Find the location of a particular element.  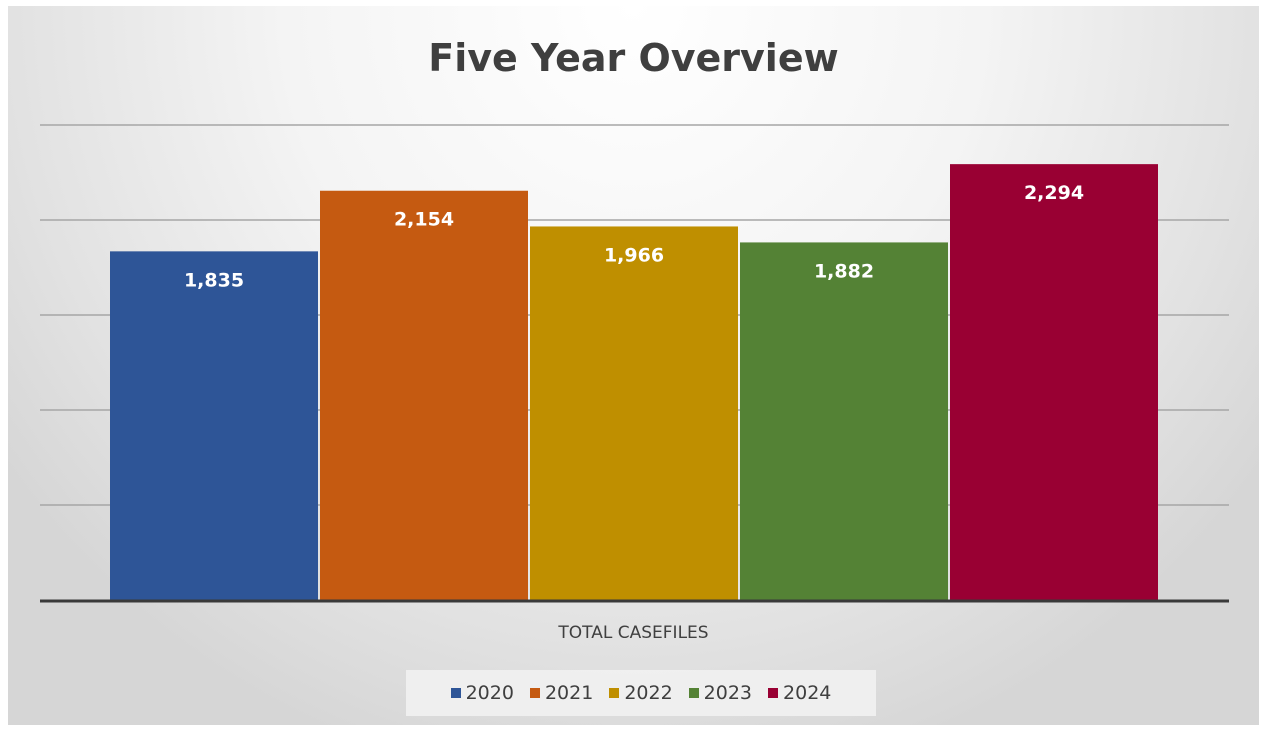

legend-swatch-2023 is located at coordinates (693, 693).